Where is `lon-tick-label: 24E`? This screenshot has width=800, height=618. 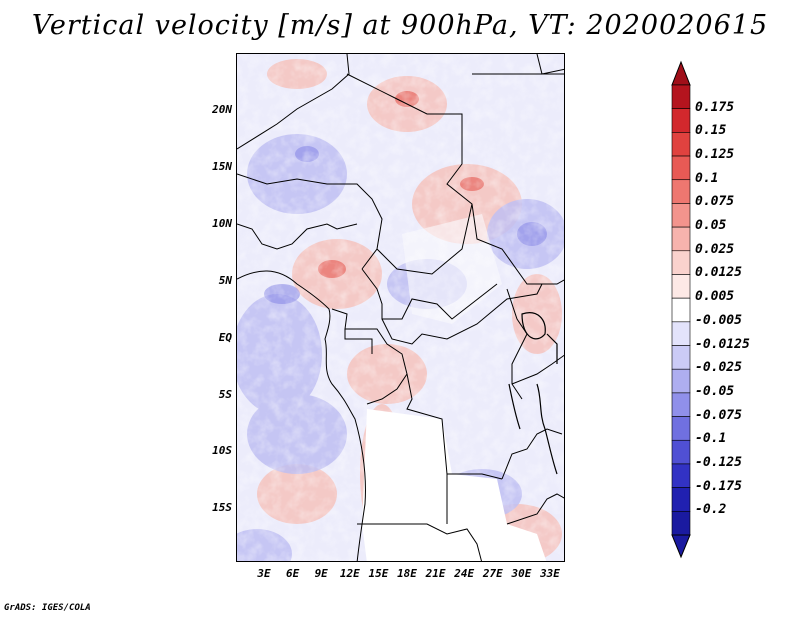
lon-tick-label: 24E is located at coordinates (464, 573).